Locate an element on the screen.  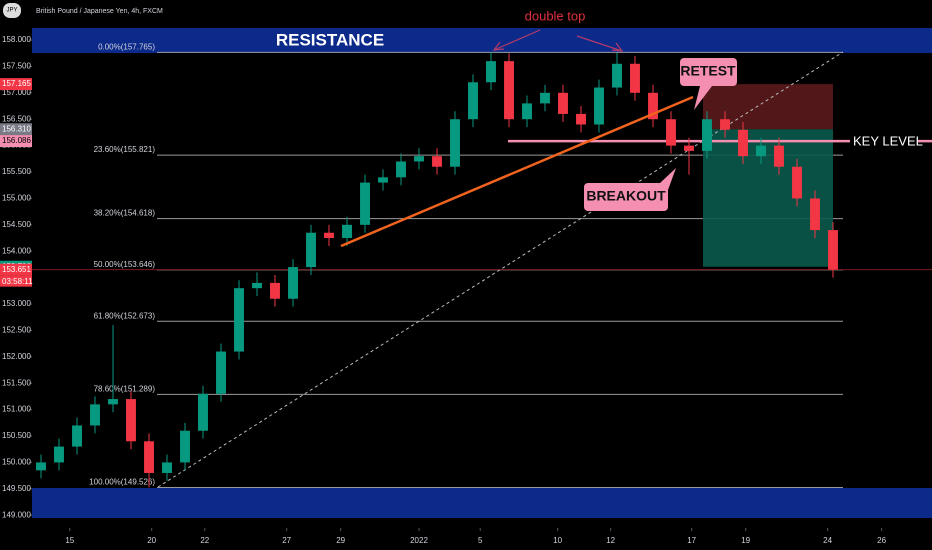
x-tick-label: 2022 is located at coordinates (419, 540).